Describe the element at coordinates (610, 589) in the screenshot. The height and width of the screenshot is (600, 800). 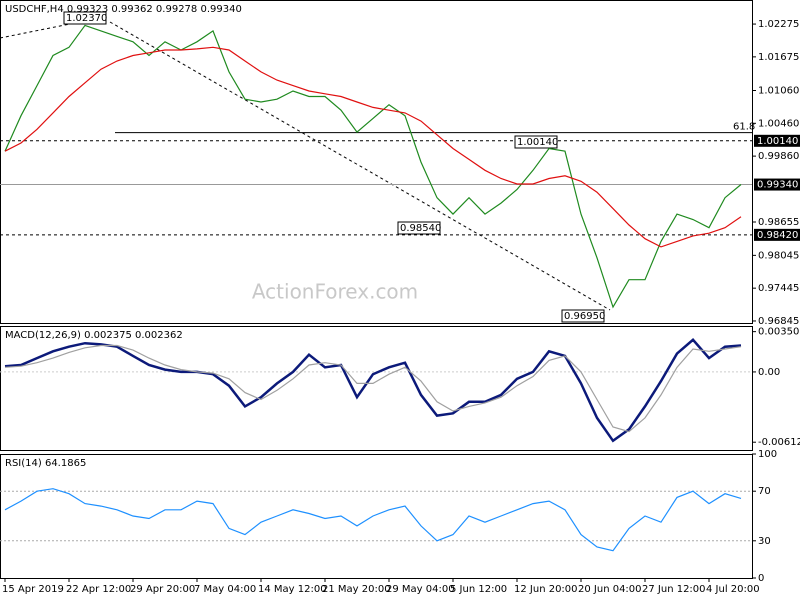
I see `x-tick-label: 20 Jun 04:00` at that location.